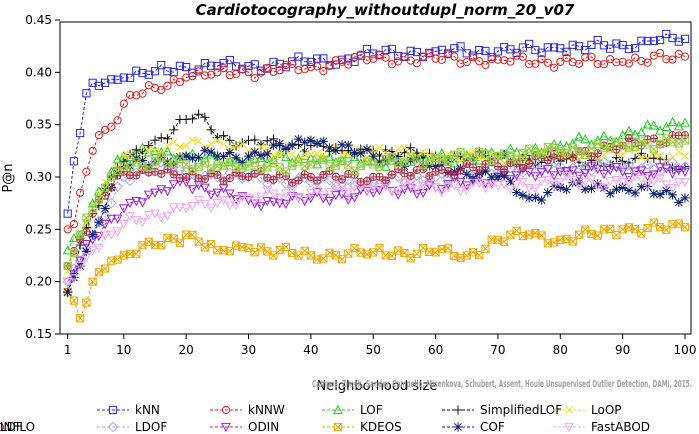 This screenshot has height=434, width=699. What do you see at coordinates (263, 427) in the screenshot?
I see `legend-label-odin: ODIN` at bounding box center [263, 427].